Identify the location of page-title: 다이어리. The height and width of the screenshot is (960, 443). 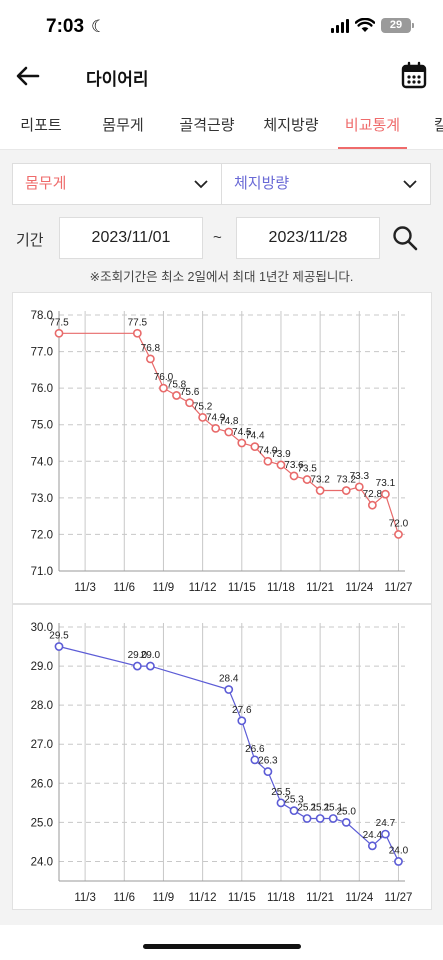
(117, 79).